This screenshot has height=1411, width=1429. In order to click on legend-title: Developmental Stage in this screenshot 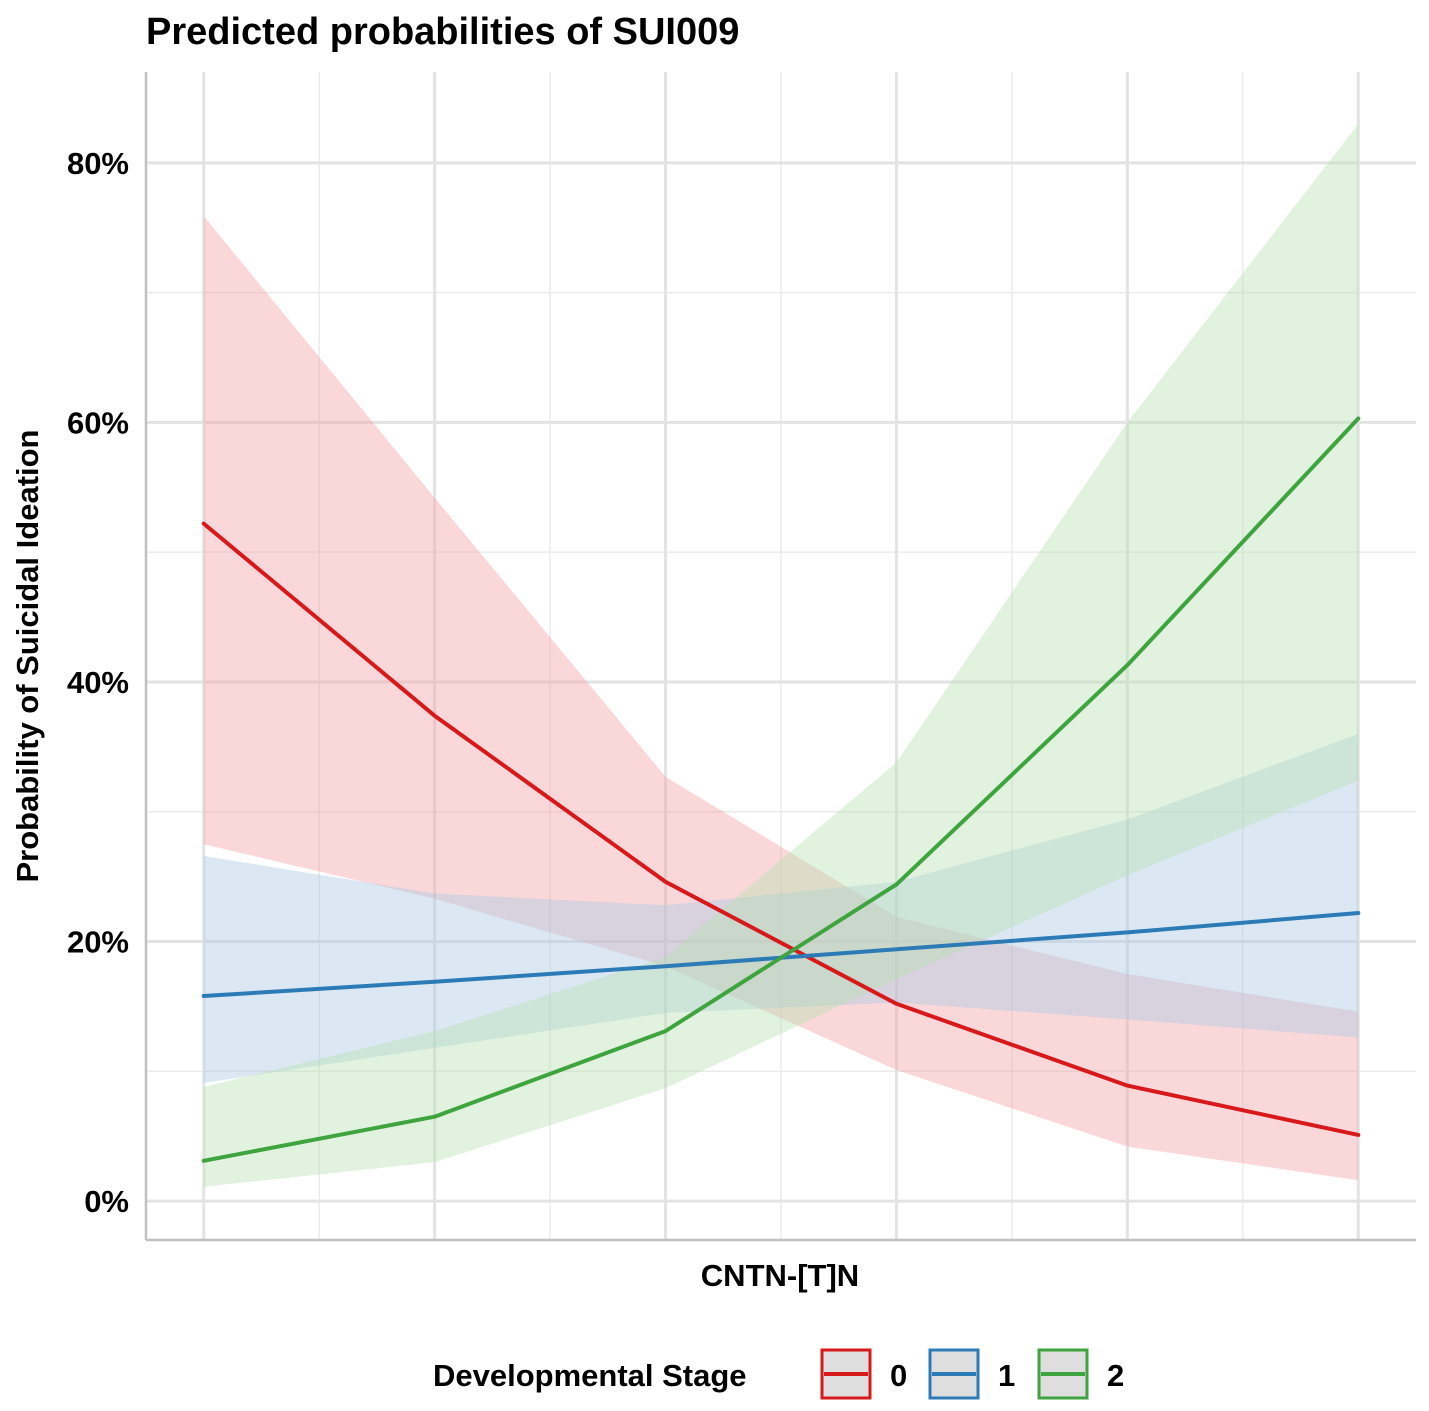, I will do `click(590, 1375)`.